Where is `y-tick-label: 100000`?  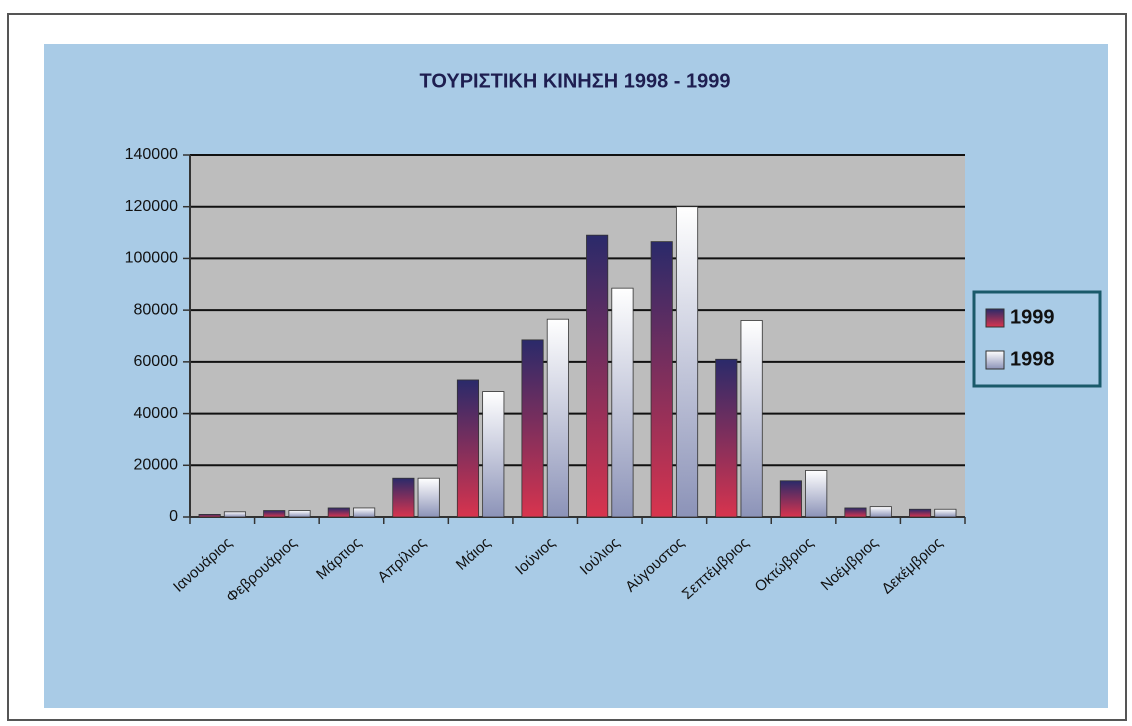 y-tick-label: 100000 is located at coordinates (151, 258).